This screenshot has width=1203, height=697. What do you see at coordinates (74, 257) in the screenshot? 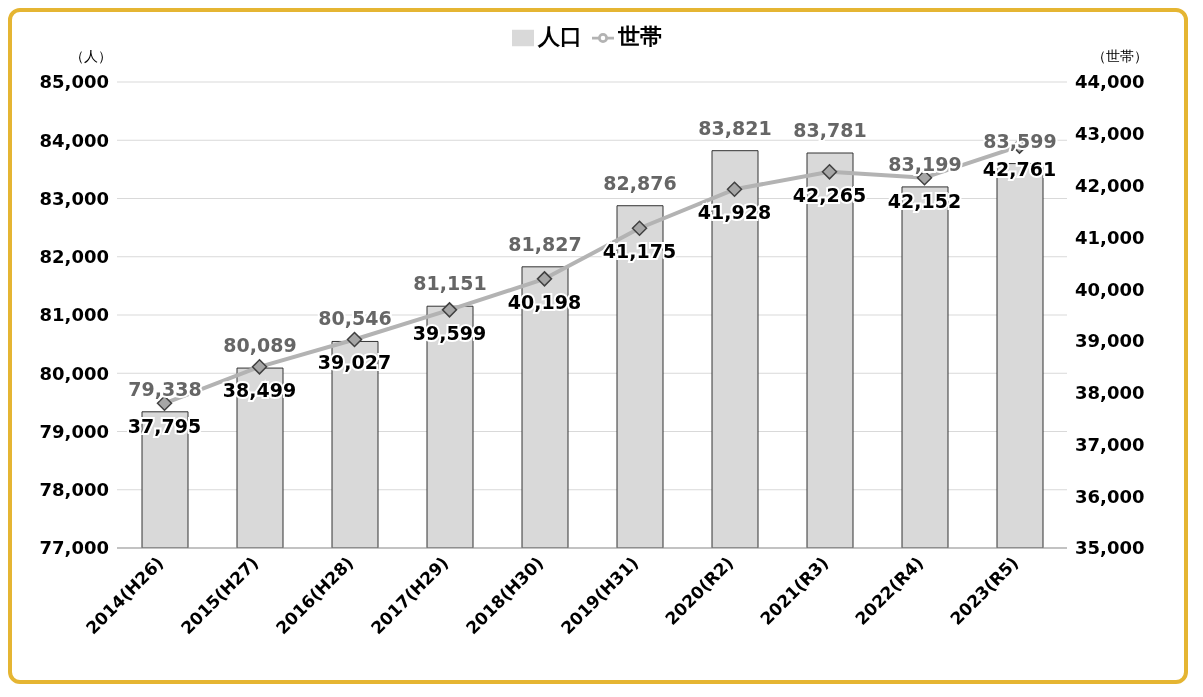
I see `y-tick-label: 82,000` at bounding box center [74, 257].